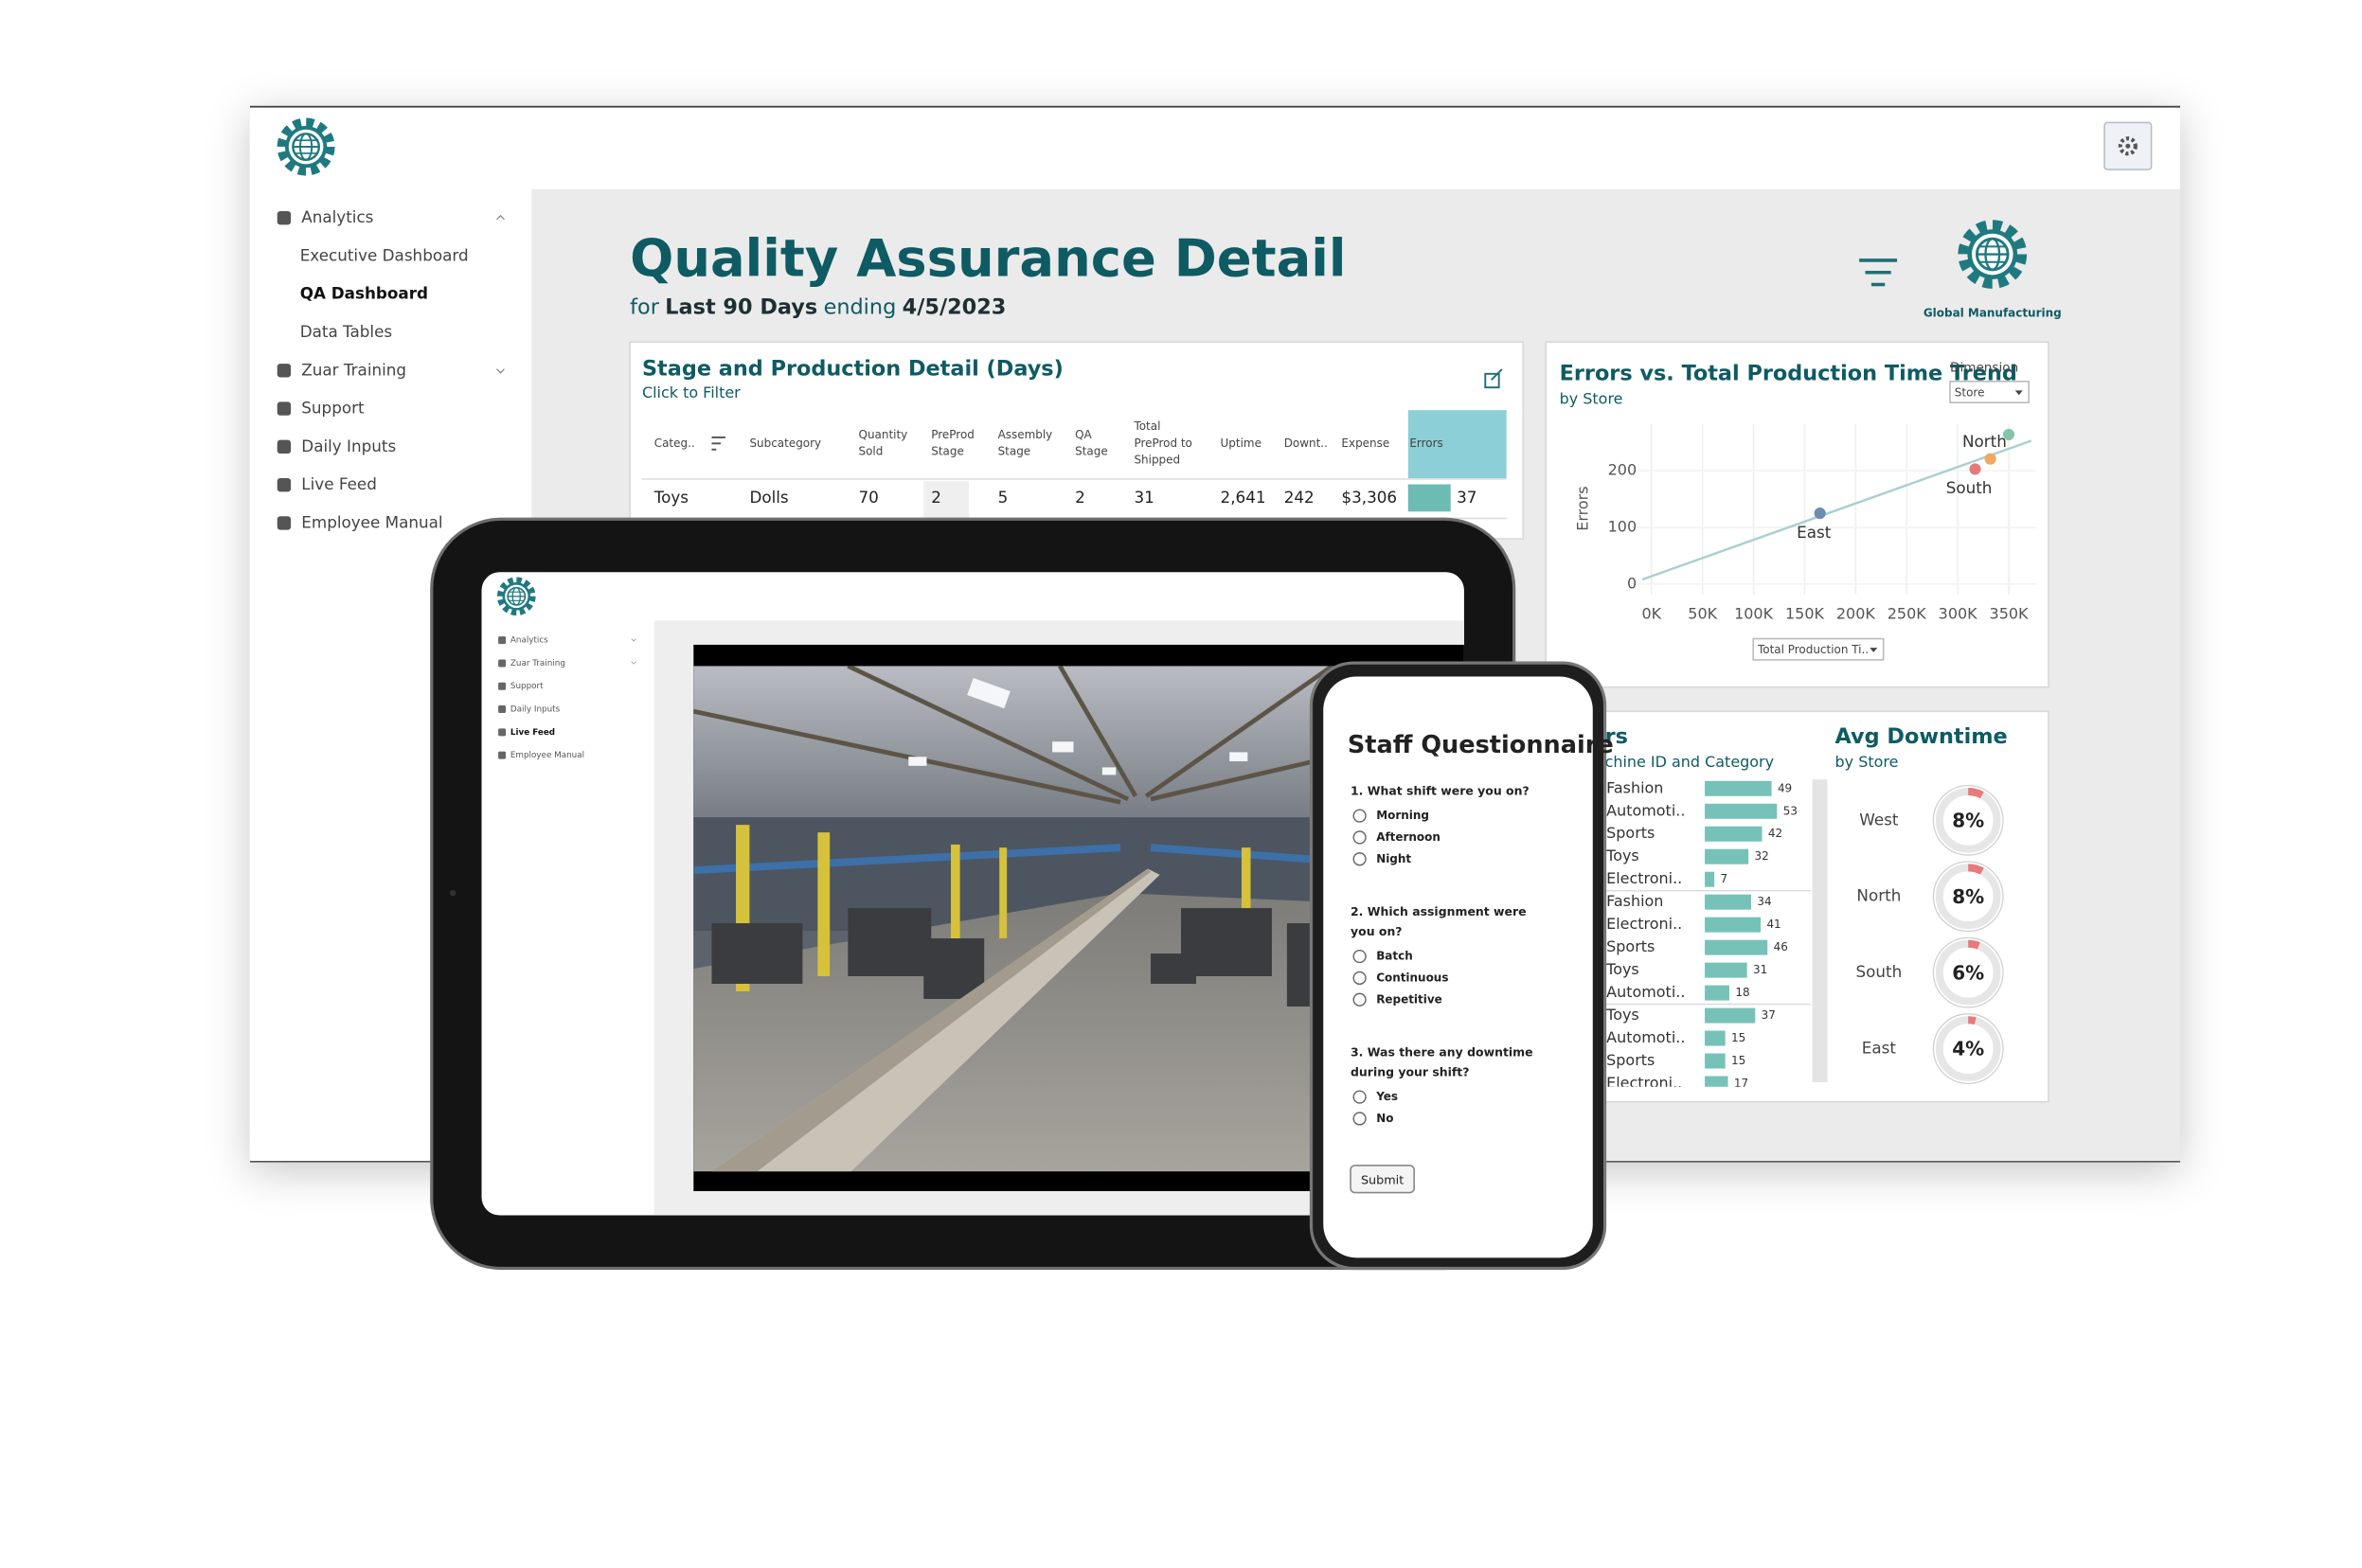 The width and height of the screenshot is (2362, 1568). Describe the element at coordinates (1974, 944) in the screenshot. I see `donut-arc` at that location.